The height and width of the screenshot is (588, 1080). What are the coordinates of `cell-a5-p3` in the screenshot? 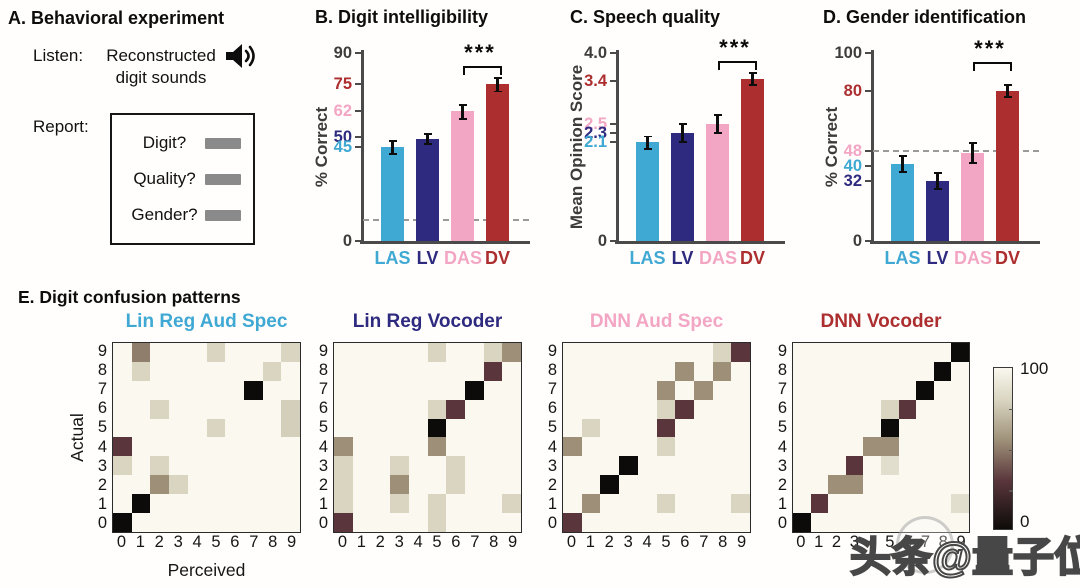 It's located at (628, 428).